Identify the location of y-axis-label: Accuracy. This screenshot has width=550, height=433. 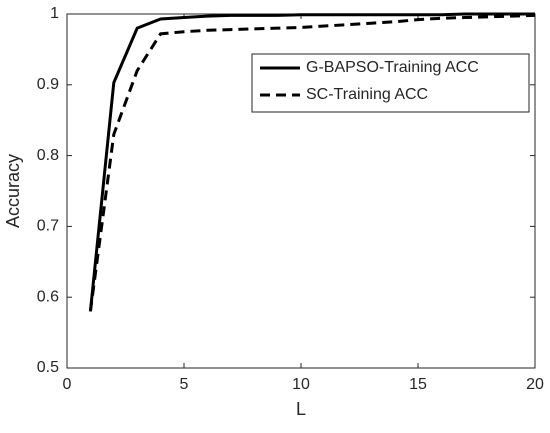
(13, 191).